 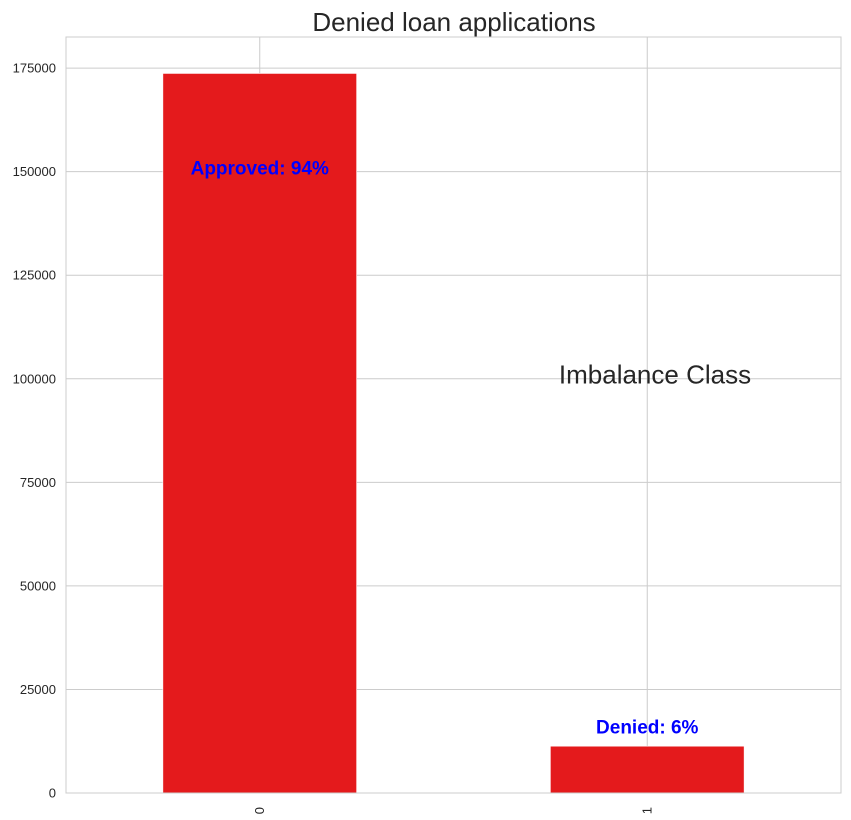 I want to click on bar-percent-label: Approved: 94%, so click(x=260, y=168).